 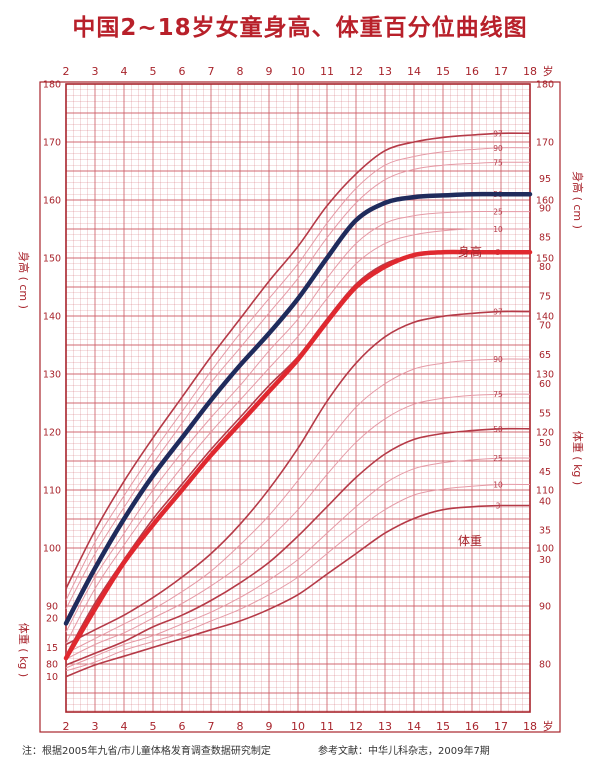 I want to click on weight-tick-label: 60, so click(x=545, y=384).